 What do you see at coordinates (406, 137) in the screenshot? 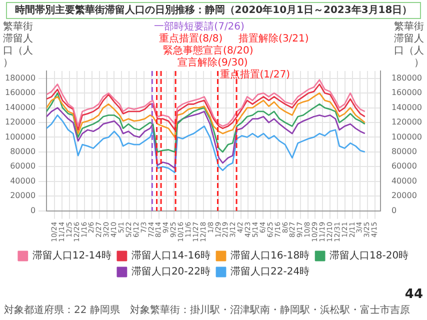
I see `y2-tick-label: 100000` at bounding box center [406, 137].